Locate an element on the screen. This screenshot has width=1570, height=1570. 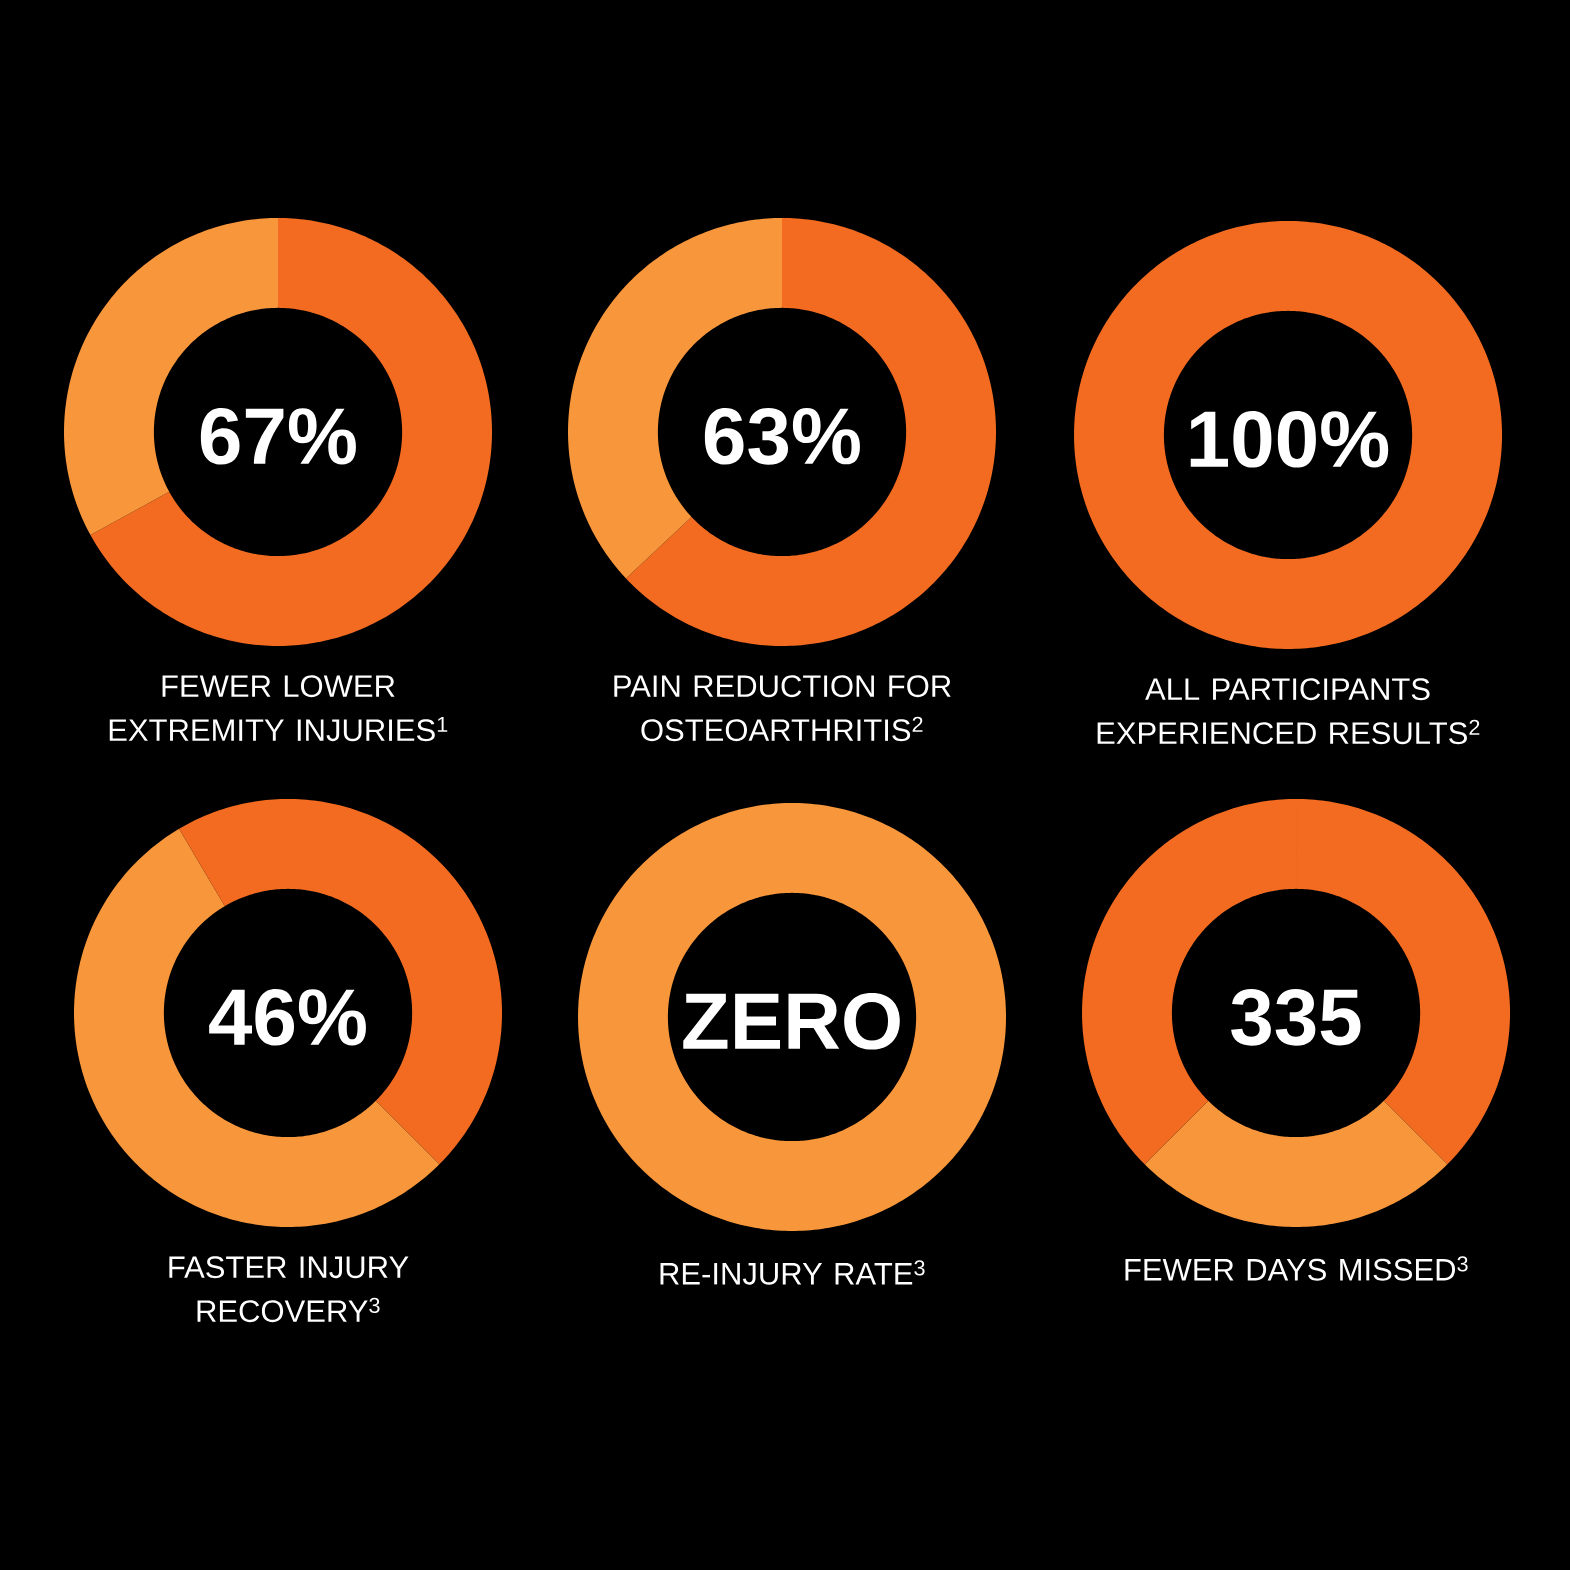
text: ALL PARTICIPANTS EXPERIENCED RESULTS$^{2}$ is located at coordinates (1288, 711).